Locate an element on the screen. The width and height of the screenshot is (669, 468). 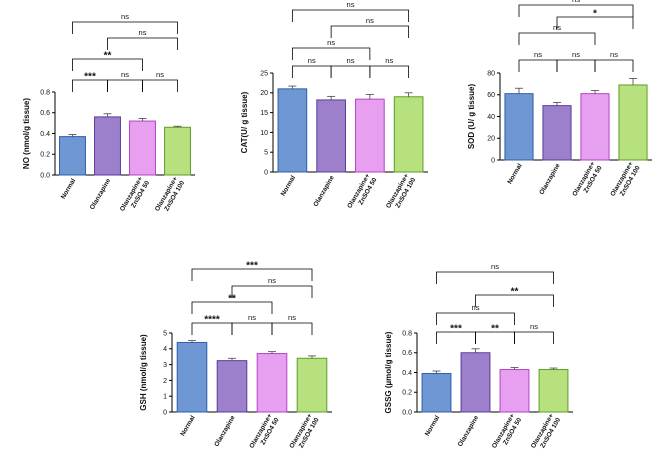
y-axis-label: GSSG (µmol/g tissue) is located at coordinates (388, 372).